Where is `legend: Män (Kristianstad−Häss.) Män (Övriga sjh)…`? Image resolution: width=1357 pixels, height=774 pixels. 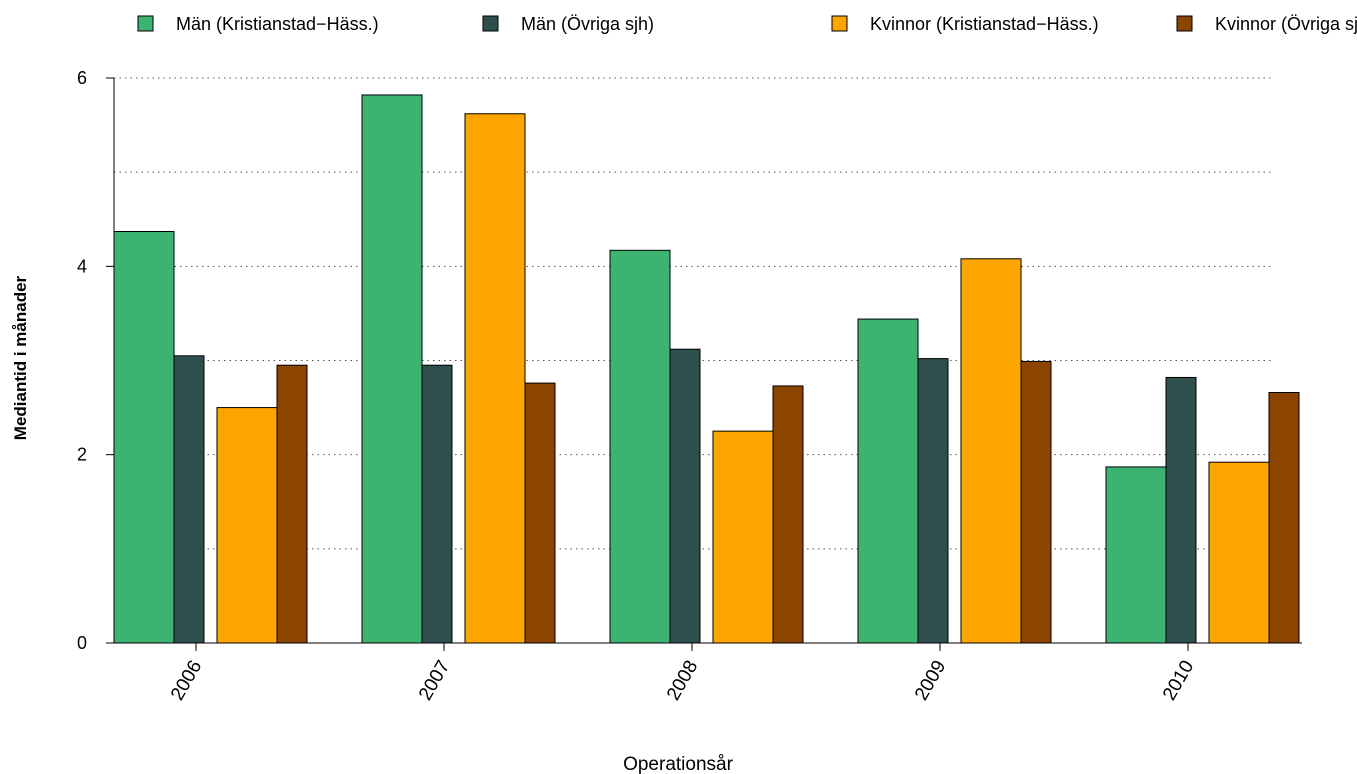 legend: Män (Kristianstad−Häss.) Män (Övriga sjh)… is located at coordinates (747, 24).